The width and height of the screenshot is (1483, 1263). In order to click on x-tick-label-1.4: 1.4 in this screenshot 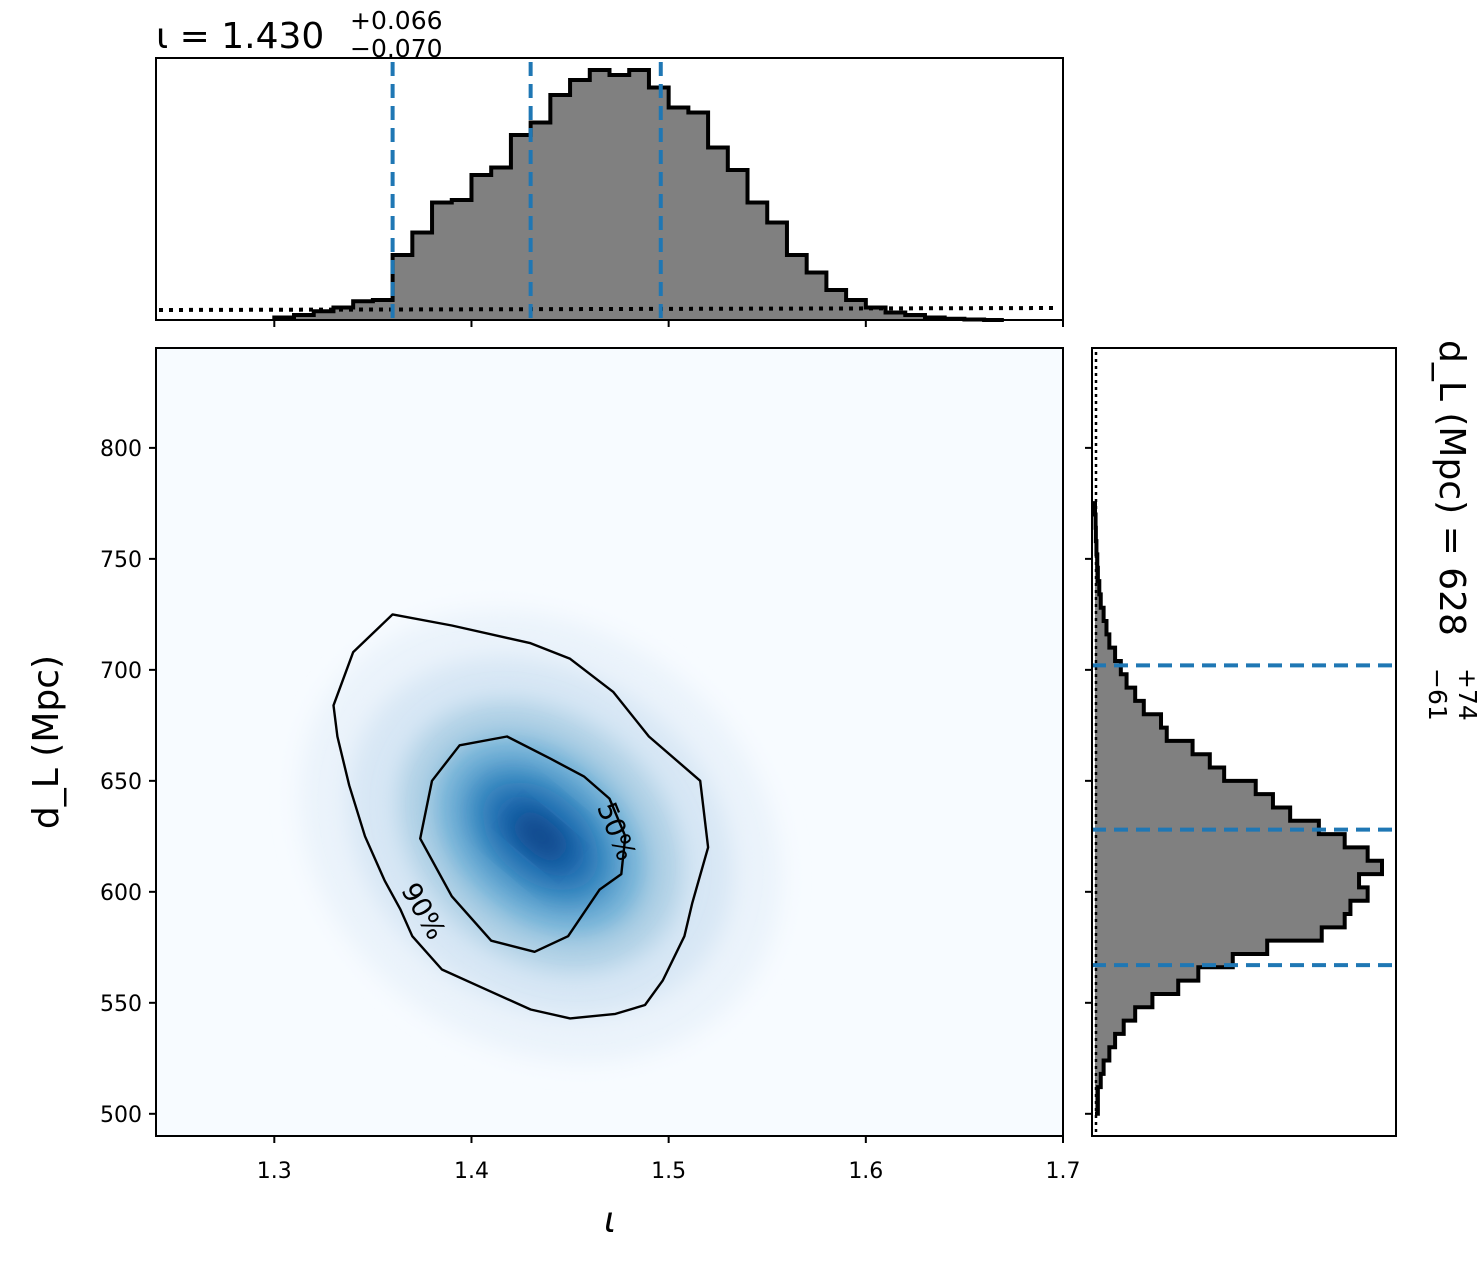, I will do `click(471, 1171)`.